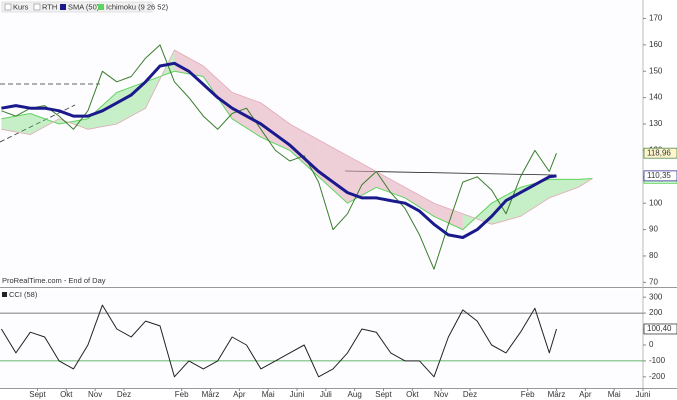  I want to click on legend-label: Ichimoku (9 26 52), so click(137, 6).